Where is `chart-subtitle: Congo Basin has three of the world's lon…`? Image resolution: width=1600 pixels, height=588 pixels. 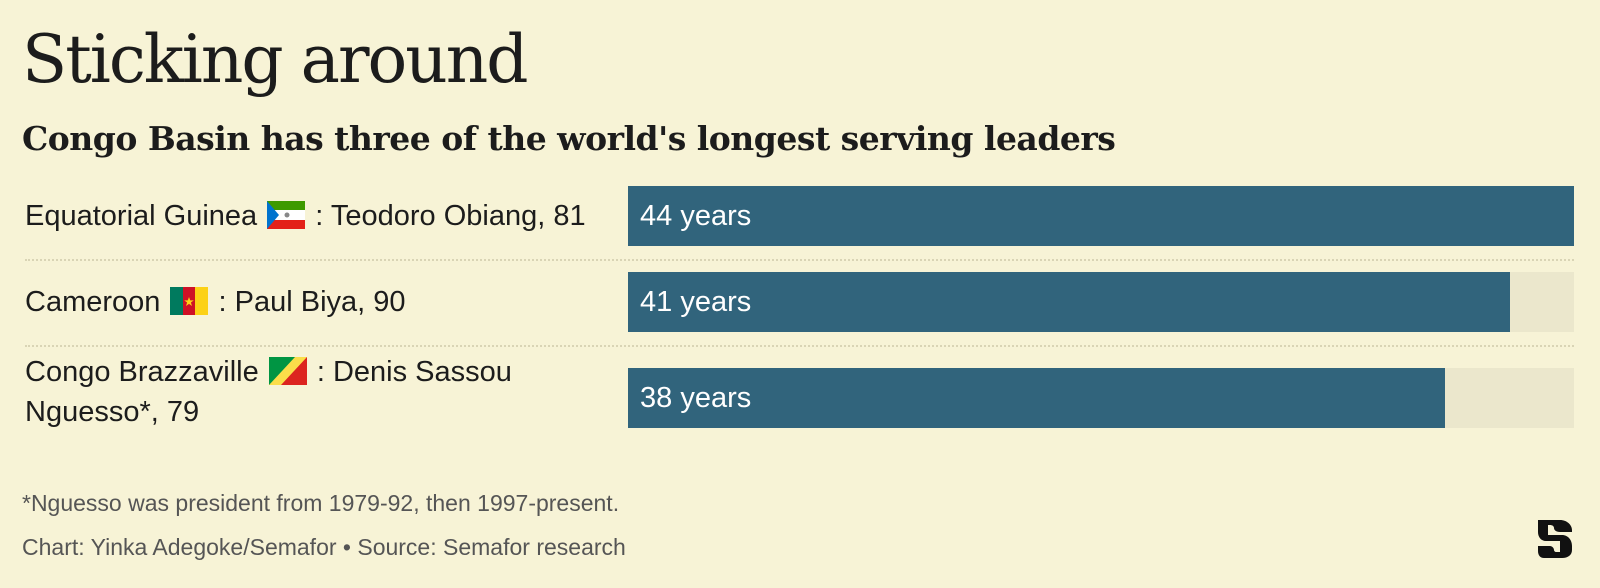
chart-subtitle: Congo Basin has three of the world's lon… is located at coordinates (569, 138).